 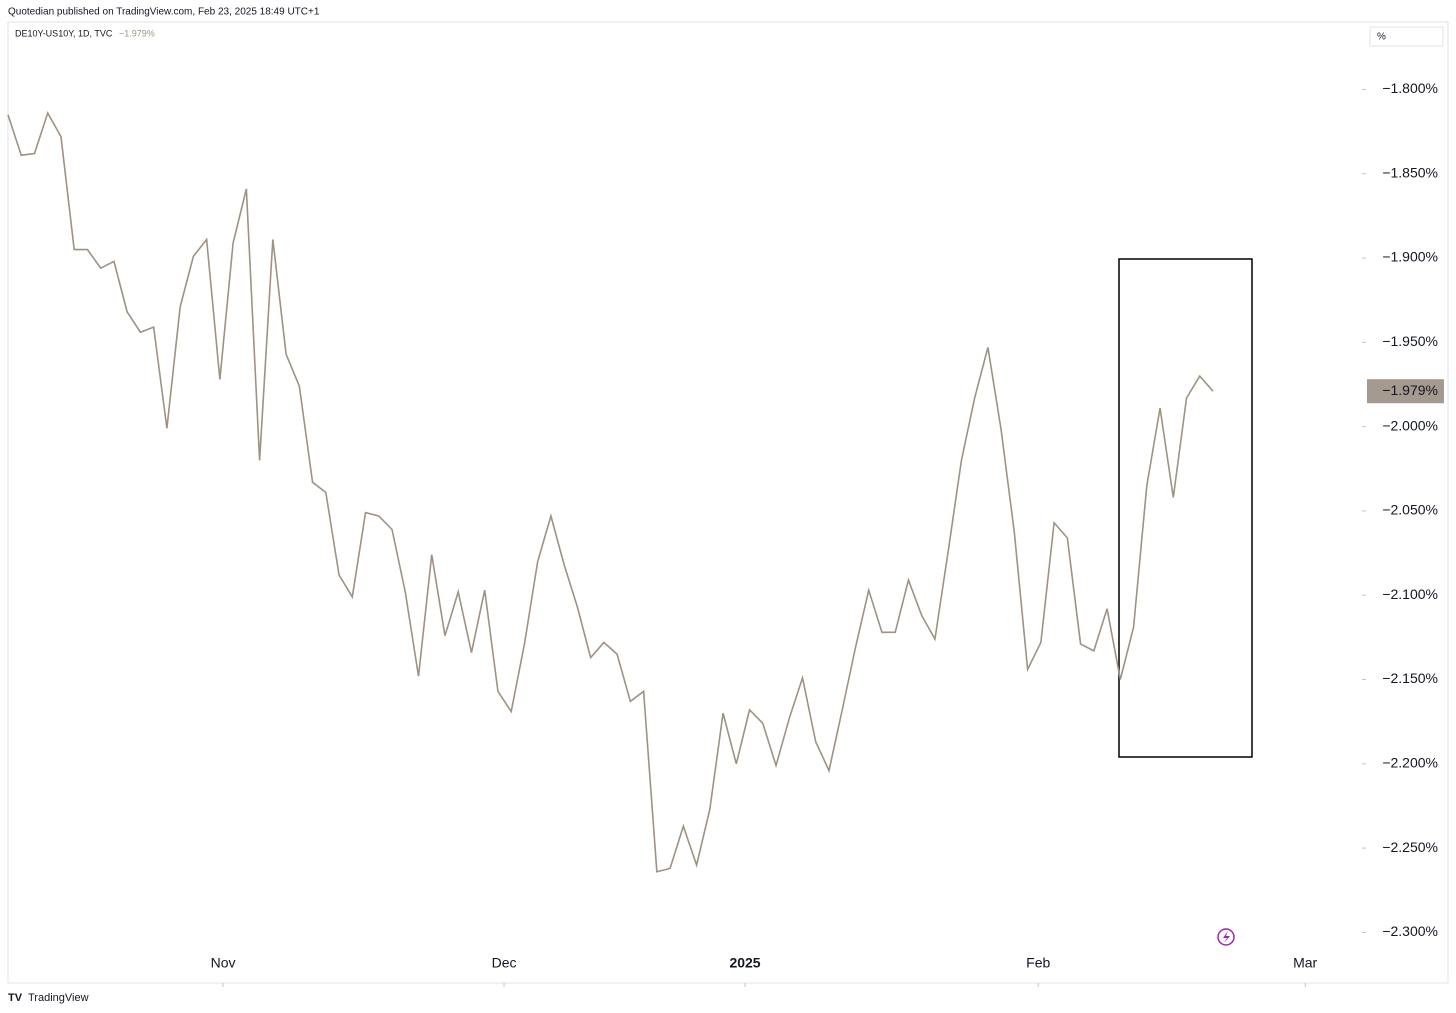 What do you see at coordinates (15, 998) in the screenshot?
I see `brand-logo: TV` at bounding box center [15, 998].